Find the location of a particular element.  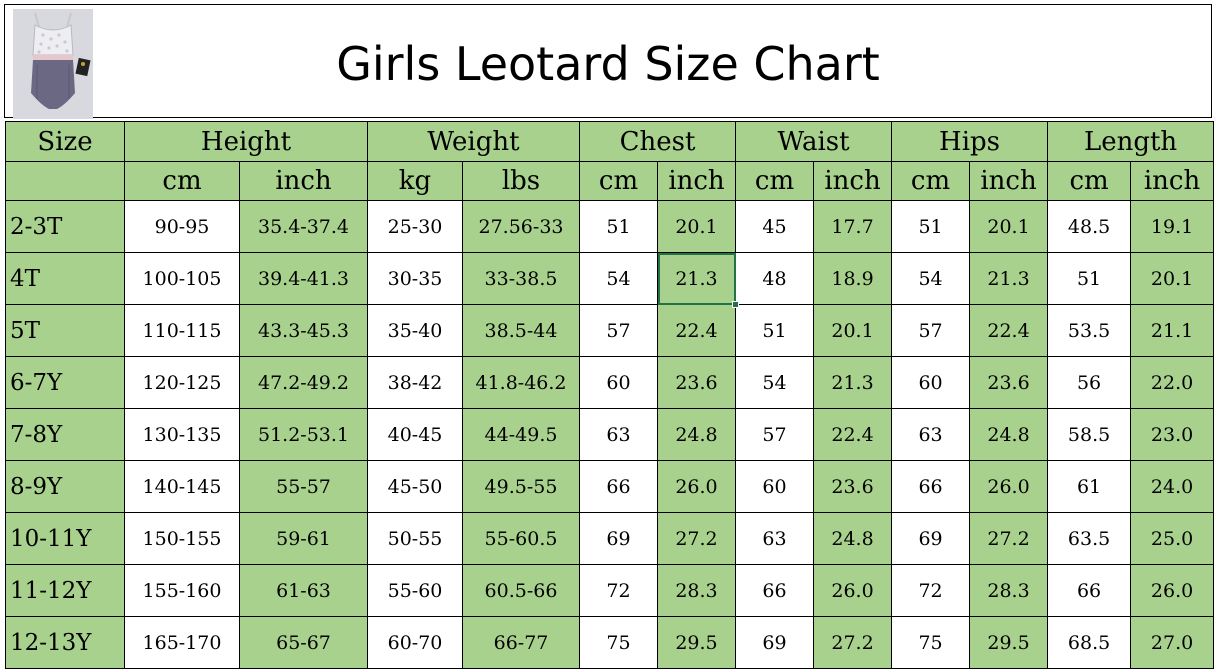

table-cell: 55-57 is located at coordinates (303, 486).